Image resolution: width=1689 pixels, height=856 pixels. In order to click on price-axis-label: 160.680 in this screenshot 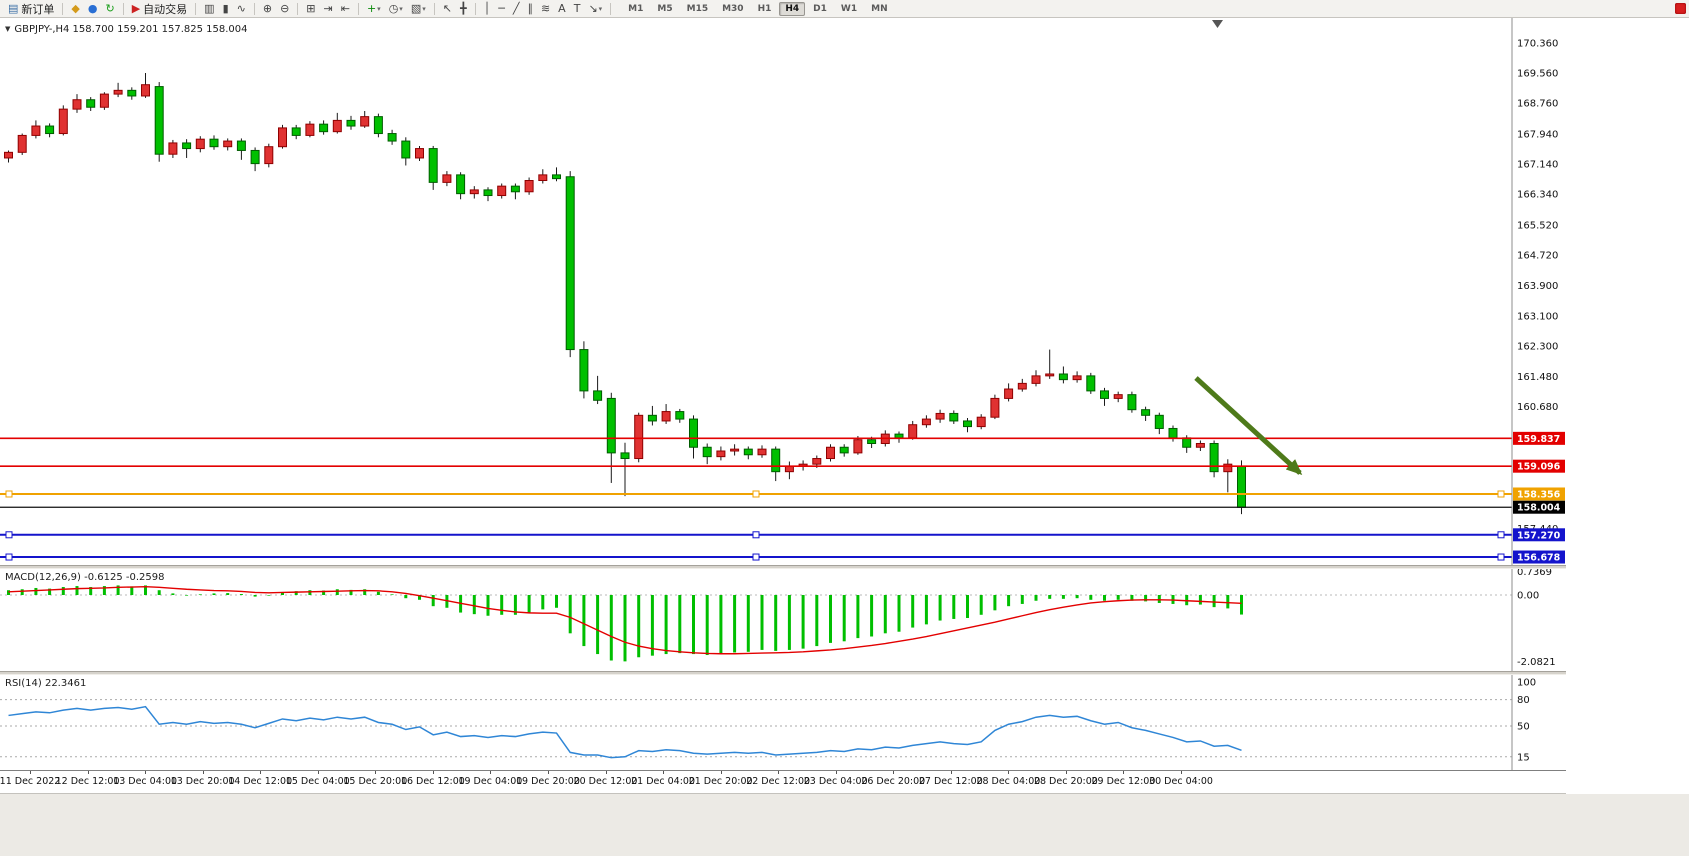, I will do `click(1537, 407)`.